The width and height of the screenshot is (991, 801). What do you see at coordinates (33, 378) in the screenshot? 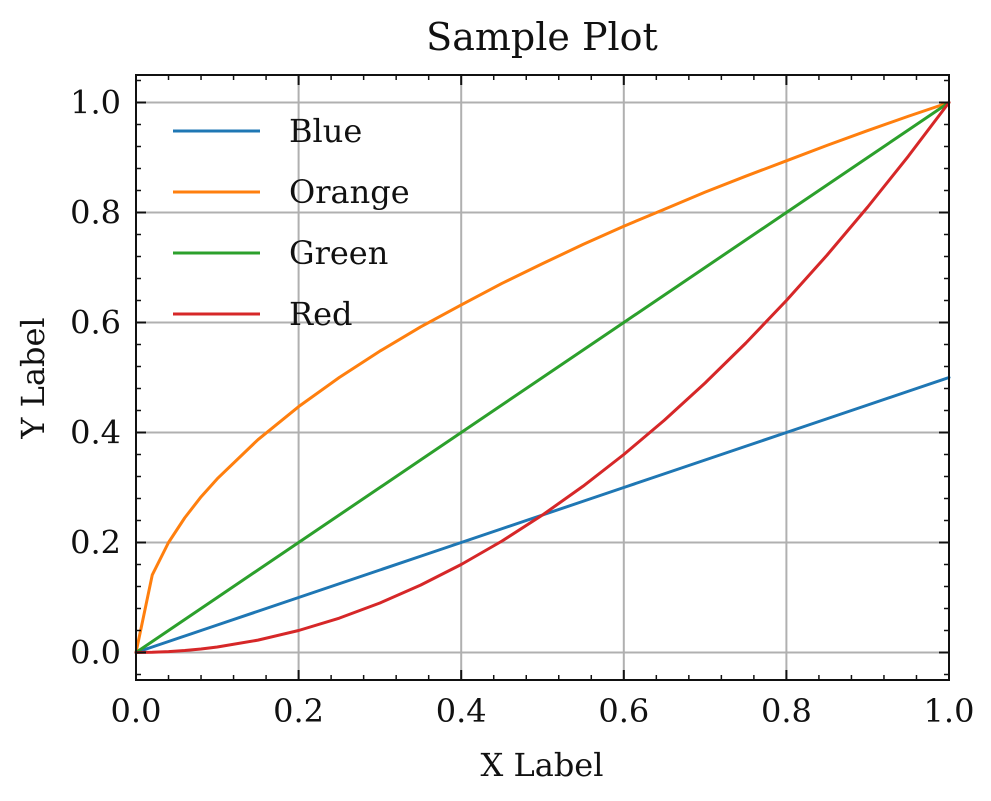
I see `y-axis-label: Y Label` at bounding box center [33, 378].